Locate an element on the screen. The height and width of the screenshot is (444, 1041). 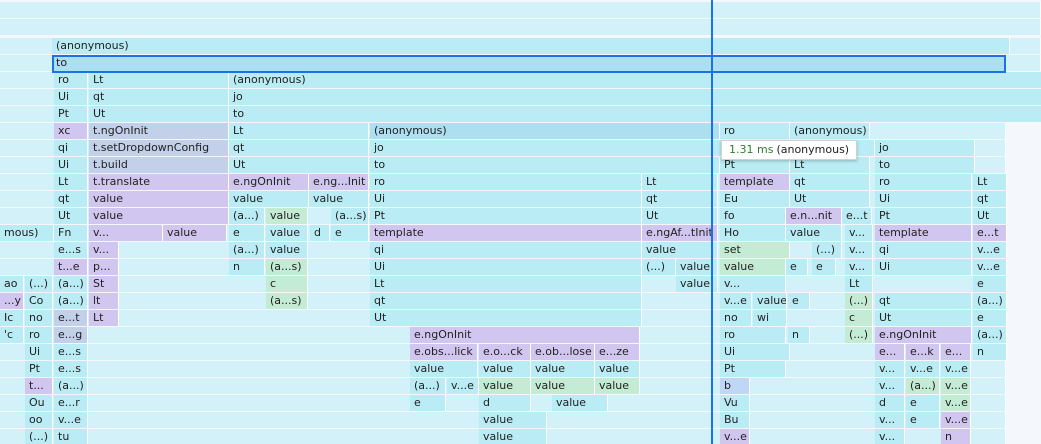
flame-entry: t...e is located at coordinates (71, 267).